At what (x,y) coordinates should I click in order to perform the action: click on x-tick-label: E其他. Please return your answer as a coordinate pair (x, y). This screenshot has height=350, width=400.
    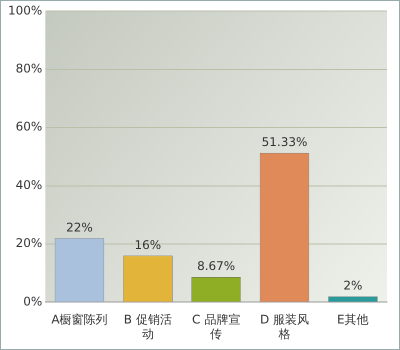
    Looking at the image, I should click on (353, 319).